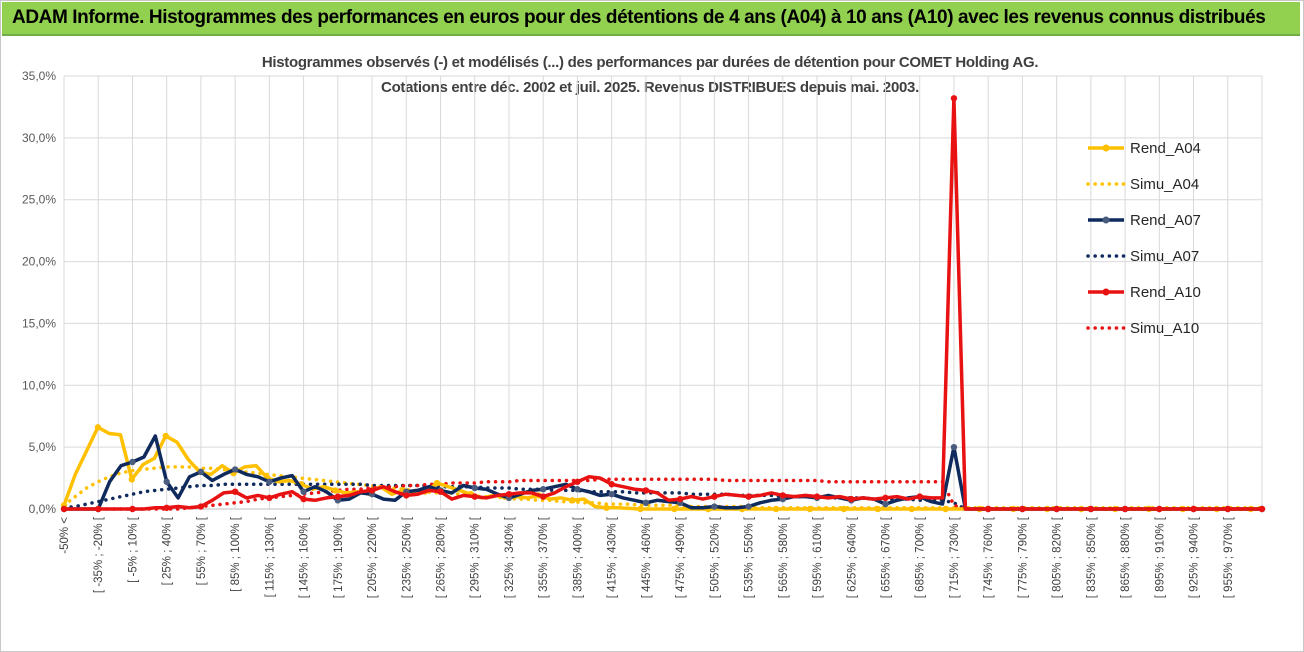 The image size is (1304, 652). What do you see at coordinates (1229, 557) in the screenshot?
I see `x-tick-label: [ 955% ; 970% [` at bounding box center [1229, 557].